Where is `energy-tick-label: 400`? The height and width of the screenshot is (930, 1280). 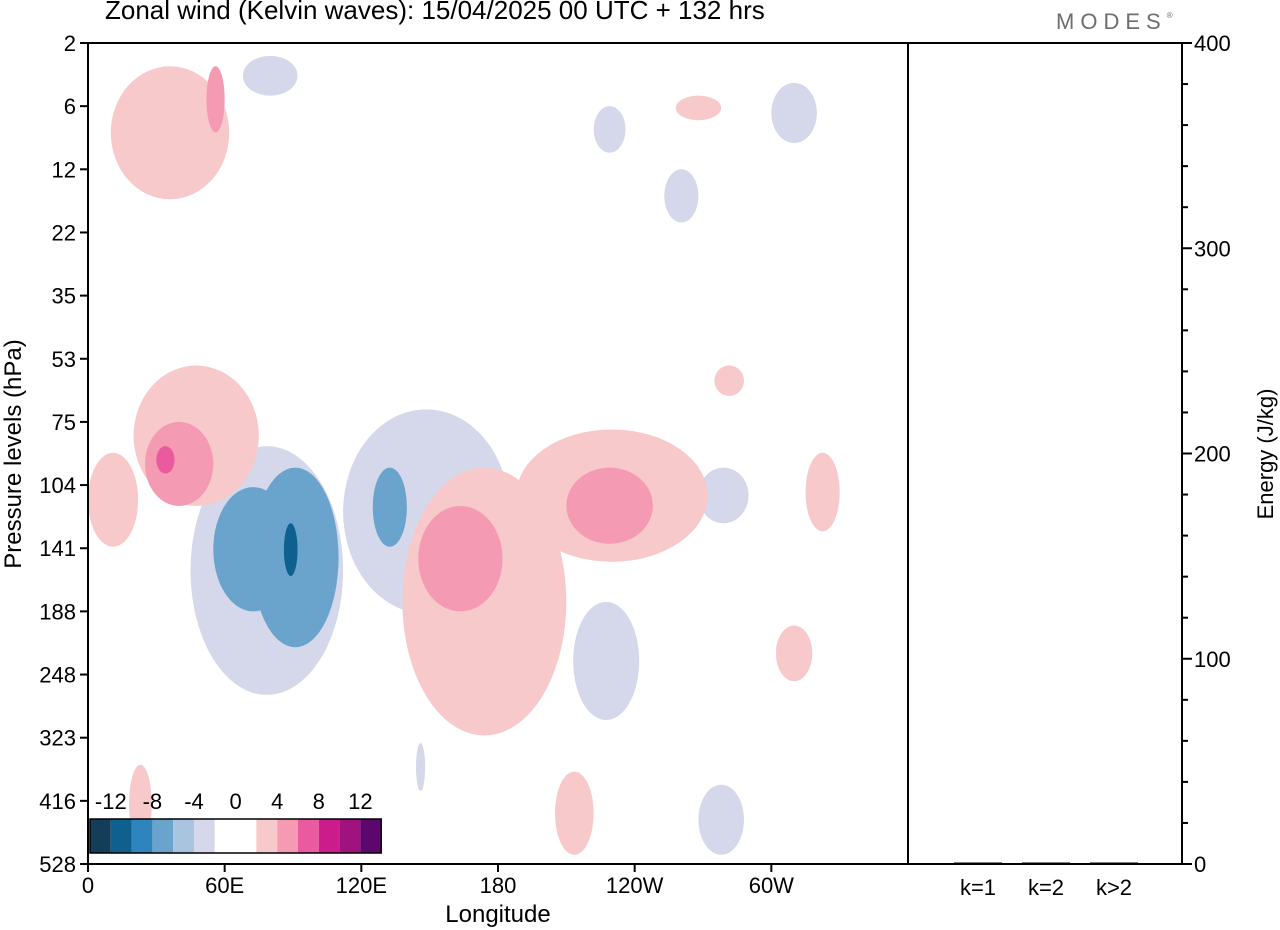
energy-tick-label: 400 is located at coordinates (1212, 43).